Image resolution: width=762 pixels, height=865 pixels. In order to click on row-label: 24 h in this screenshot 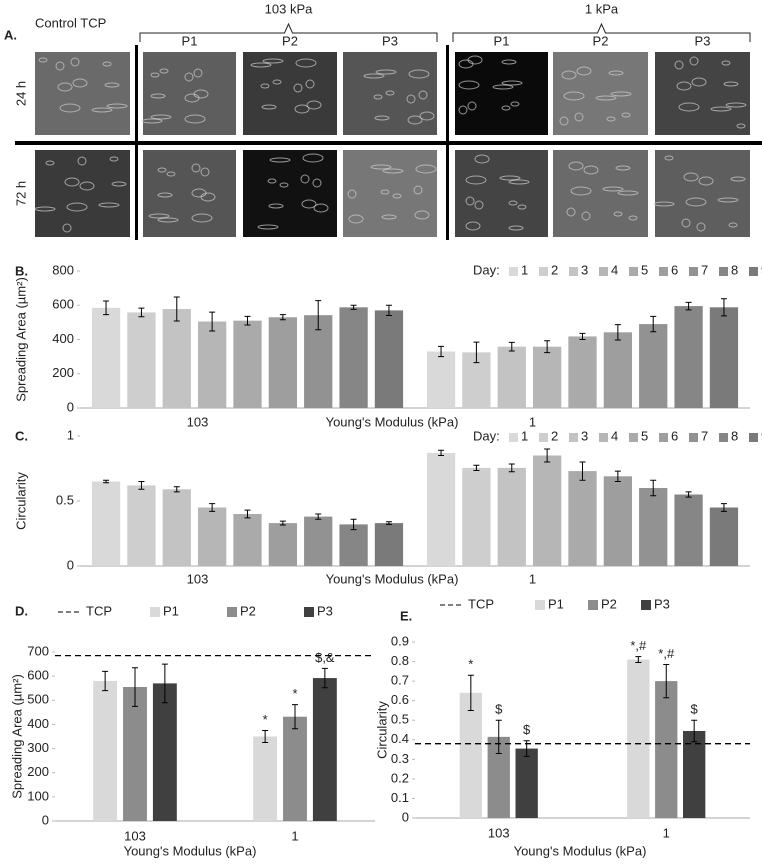, I will do `click(20, 93)`.